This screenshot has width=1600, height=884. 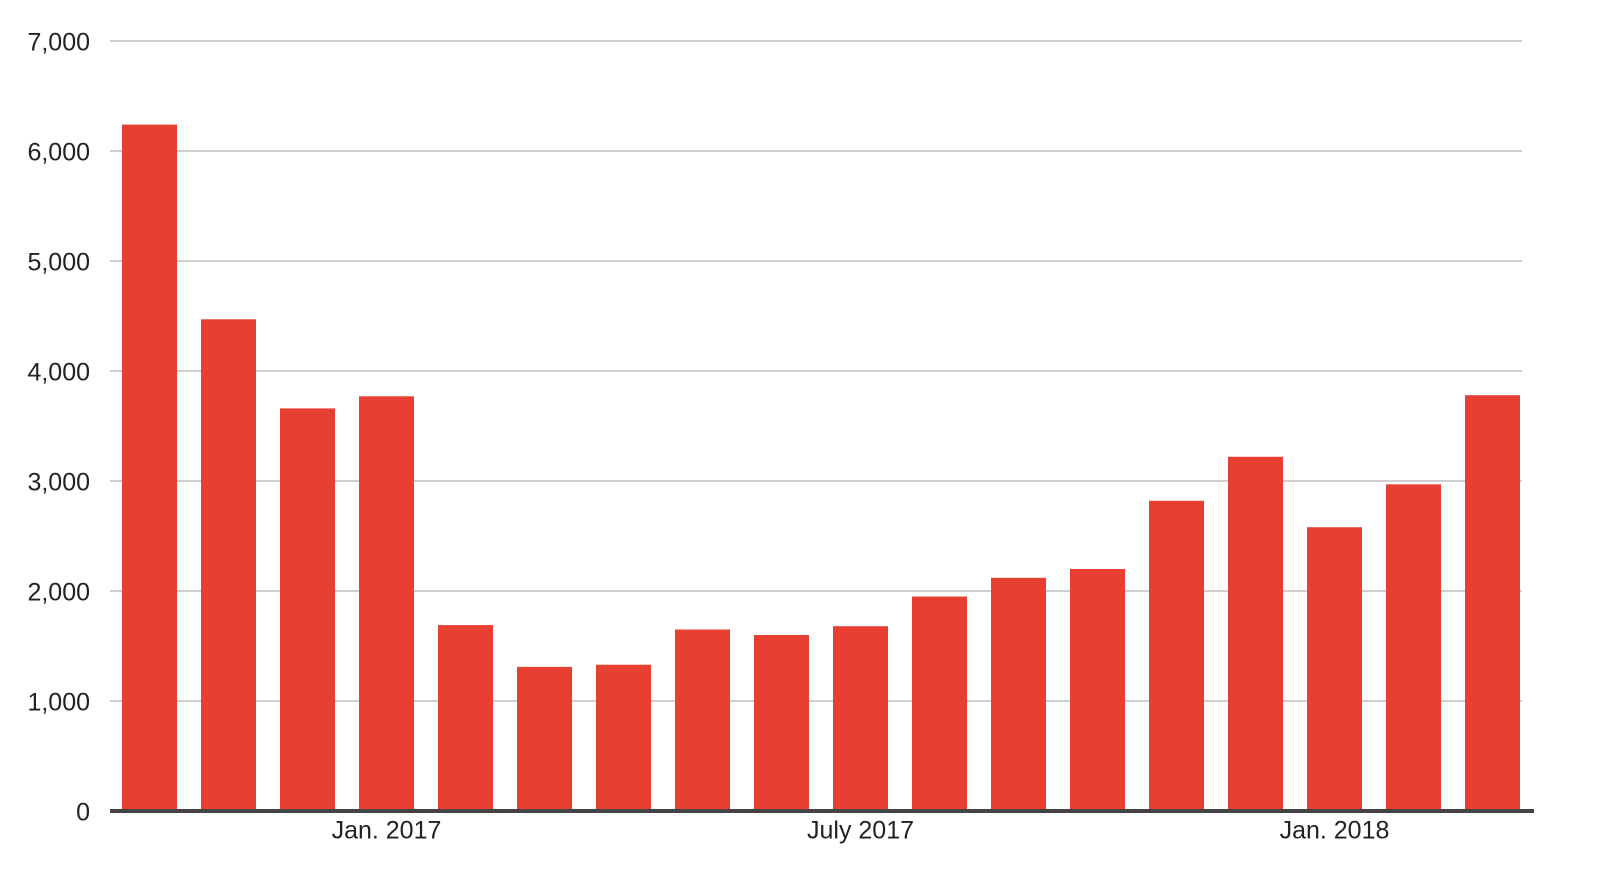 I want to click on y-tick-label: 6,000, so click(x=58, y=153).